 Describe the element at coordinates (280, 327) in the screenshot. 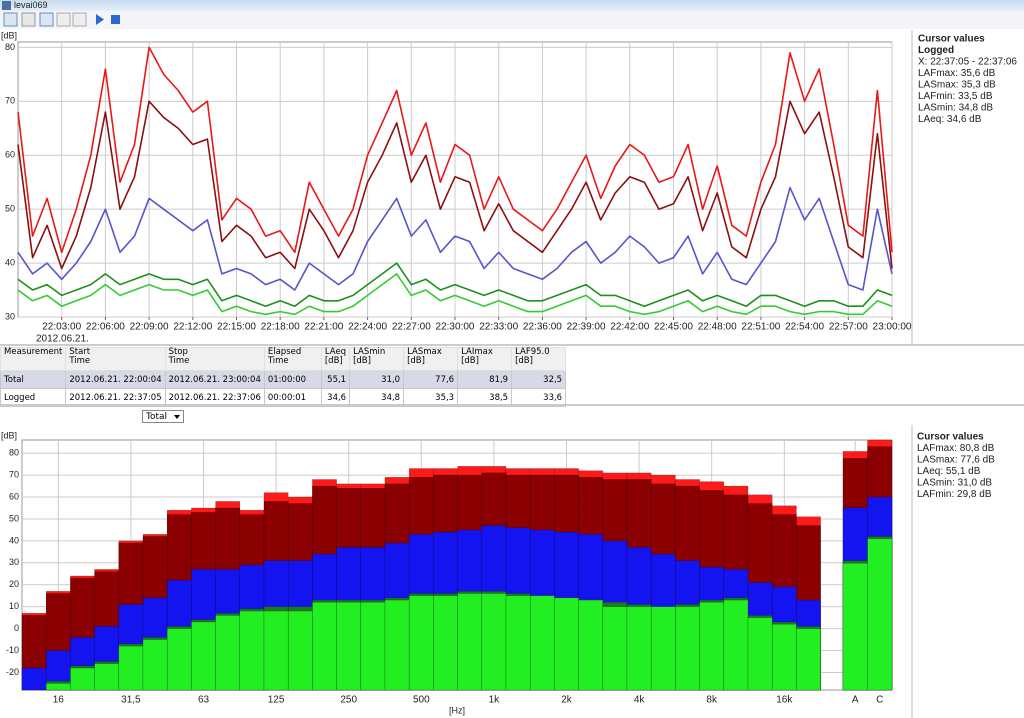

I see `x-tick-label: 22:18:00` at that location.